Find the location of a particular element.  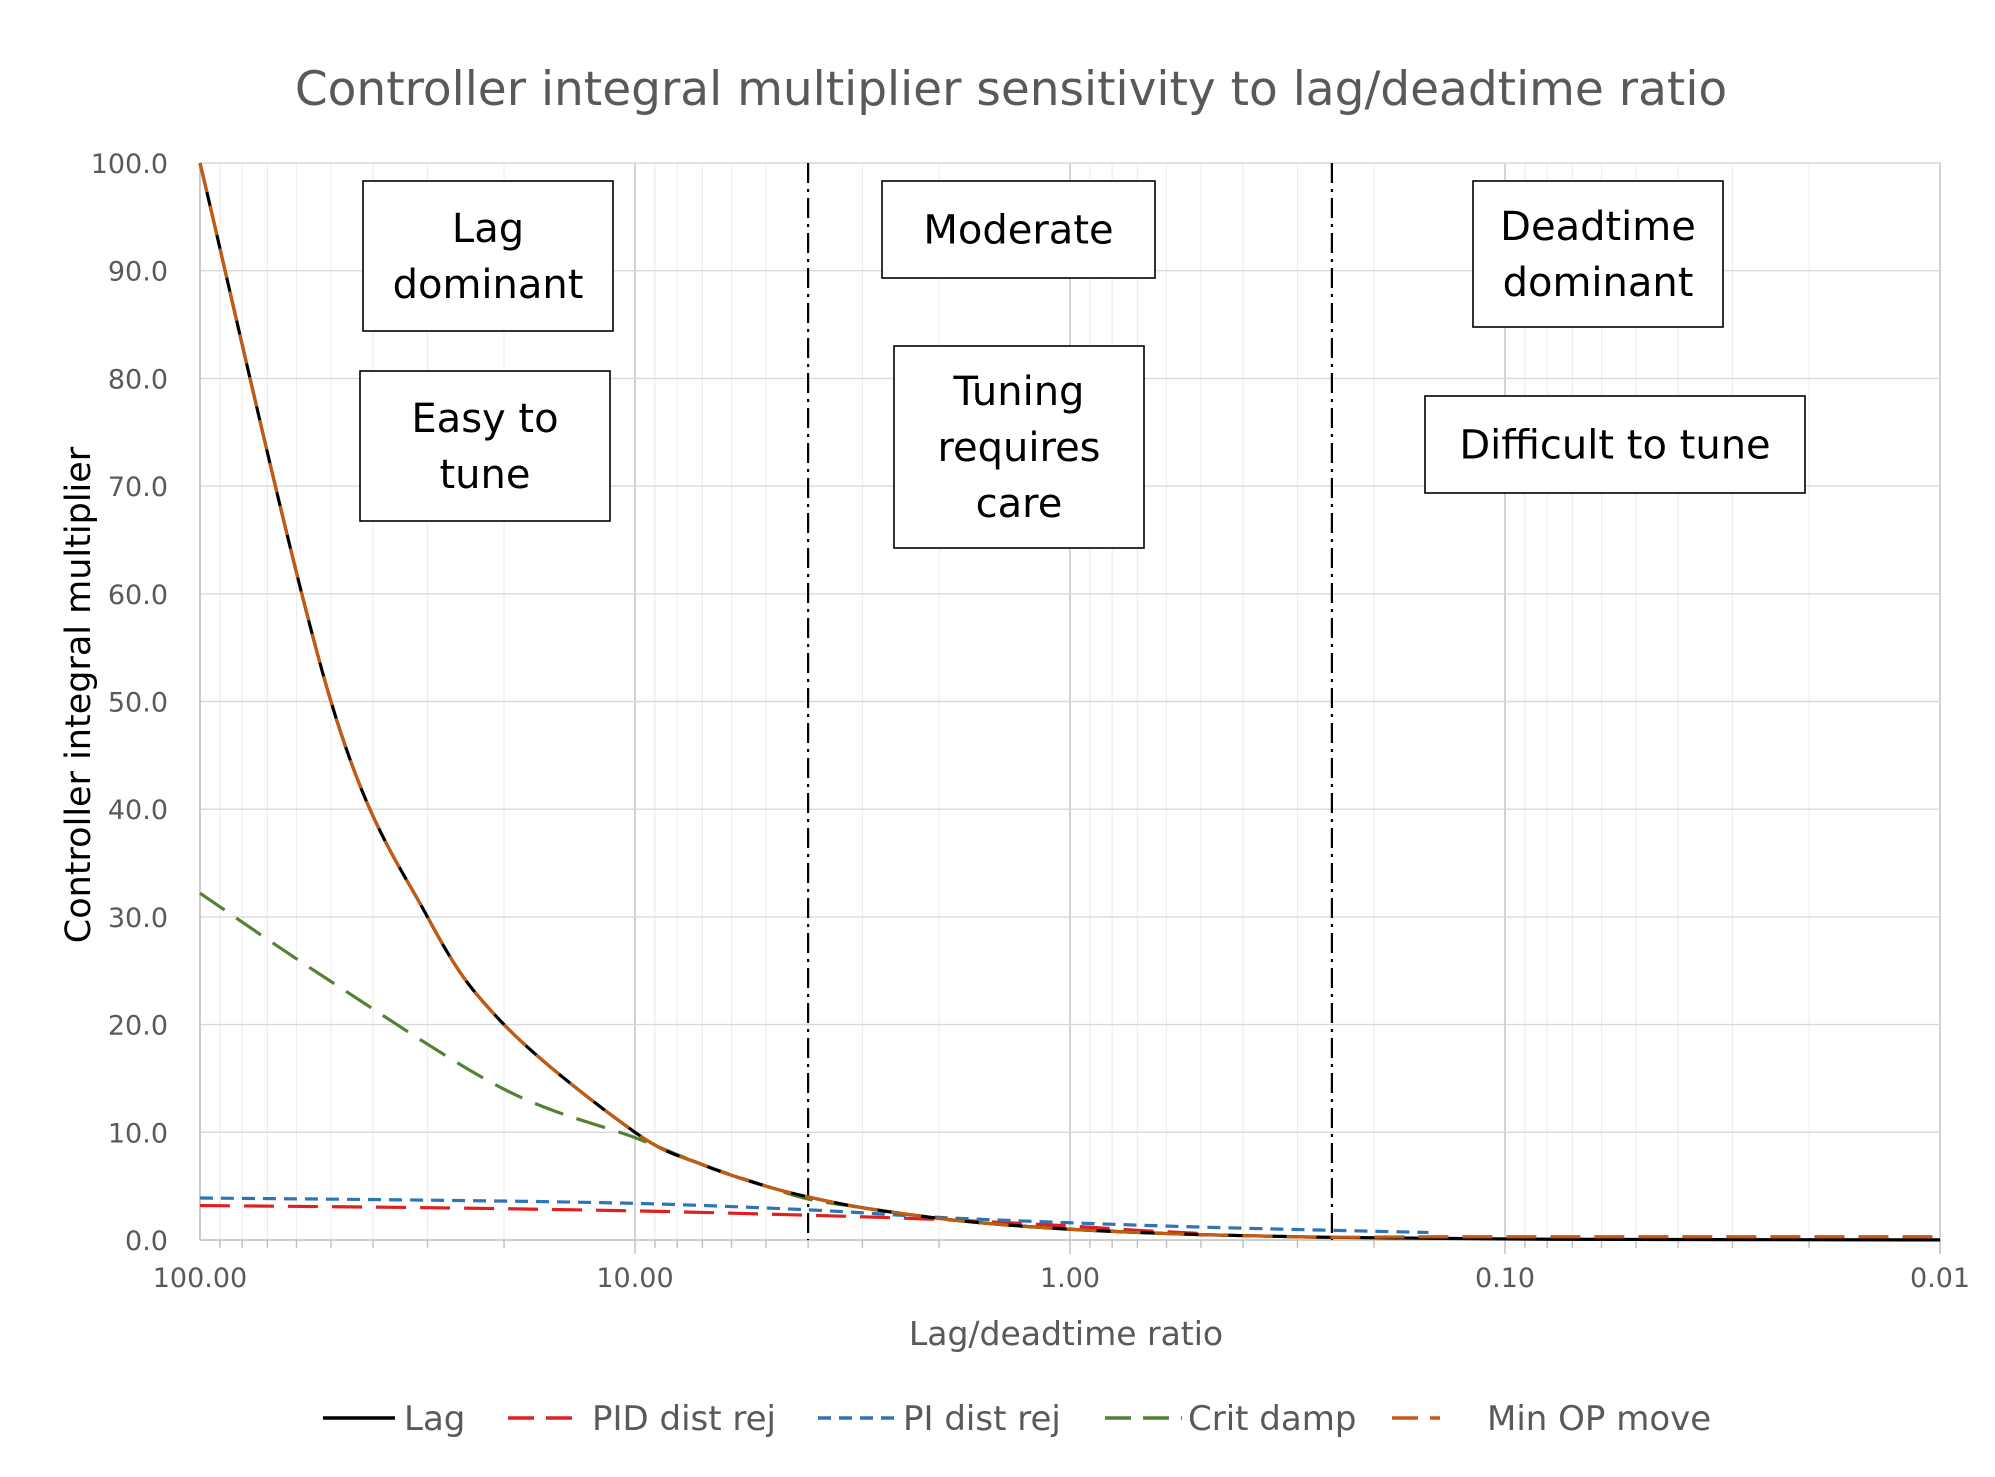

legend-label-pi-dist-rej: PI dist rej is located at coordinates (982, 1419).